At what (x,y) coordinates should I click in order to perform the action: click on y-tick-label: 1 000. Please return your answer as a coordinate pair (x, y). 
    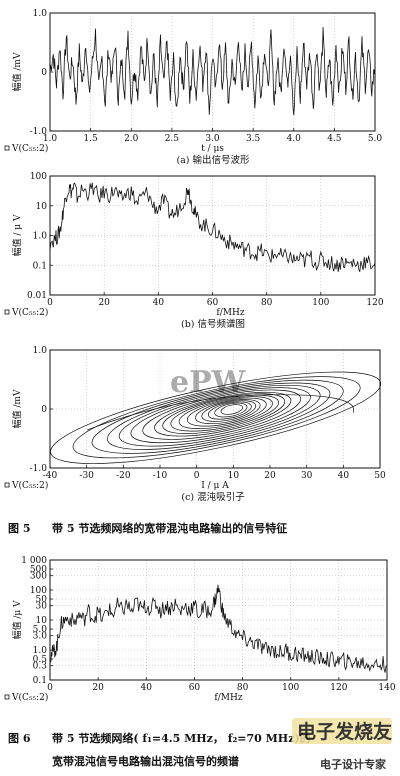
    Looking at the image, I should click on (34, 561).